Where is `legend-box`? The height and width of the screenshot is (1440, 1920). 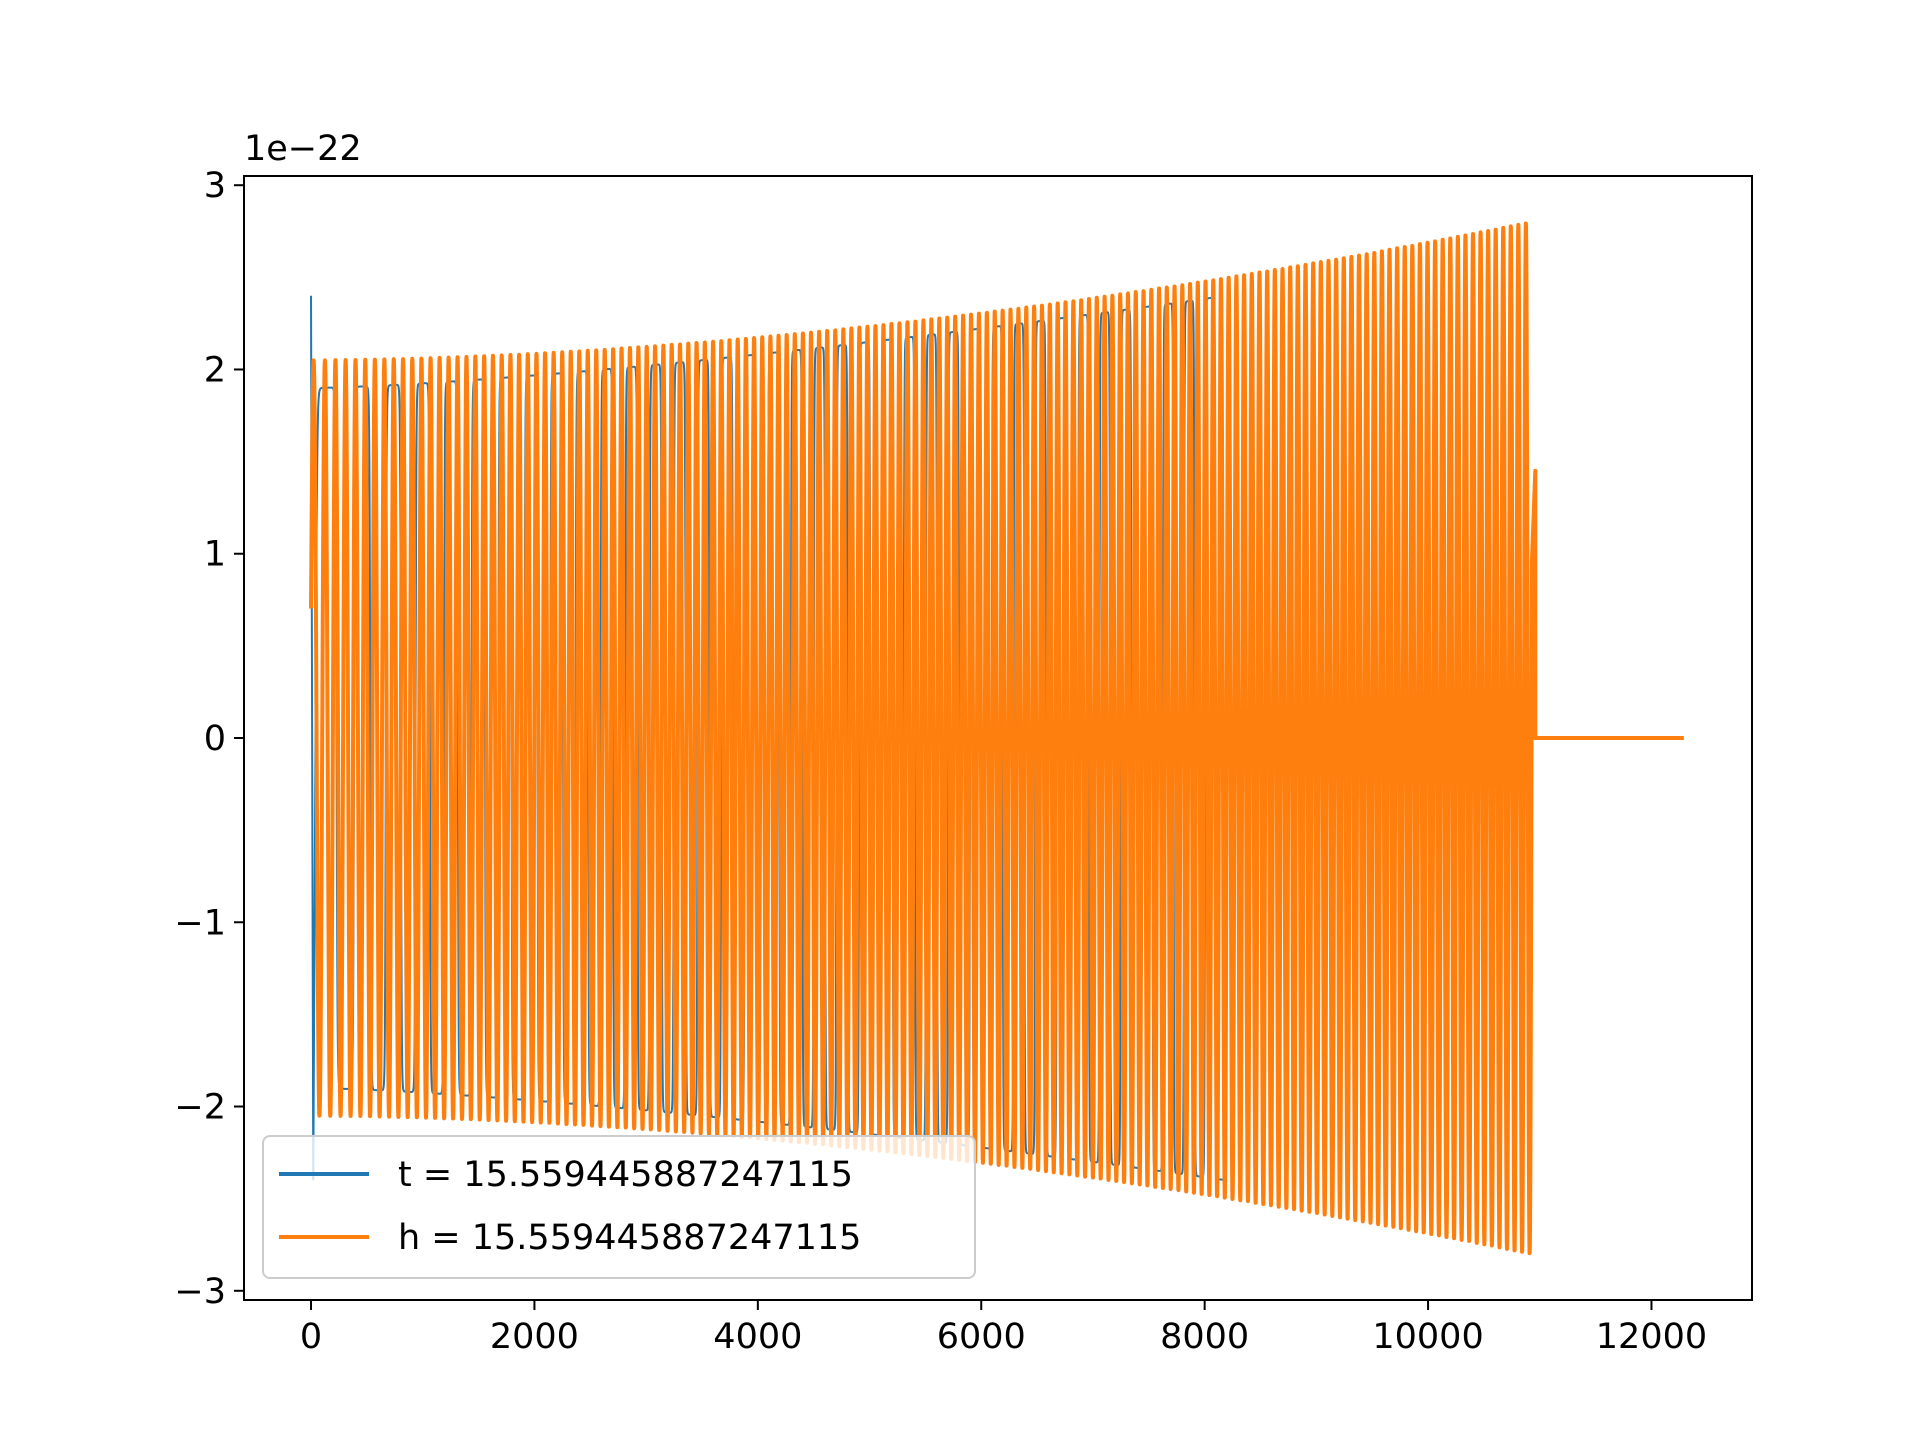 legend-box is located at coordinates (619, 1207).